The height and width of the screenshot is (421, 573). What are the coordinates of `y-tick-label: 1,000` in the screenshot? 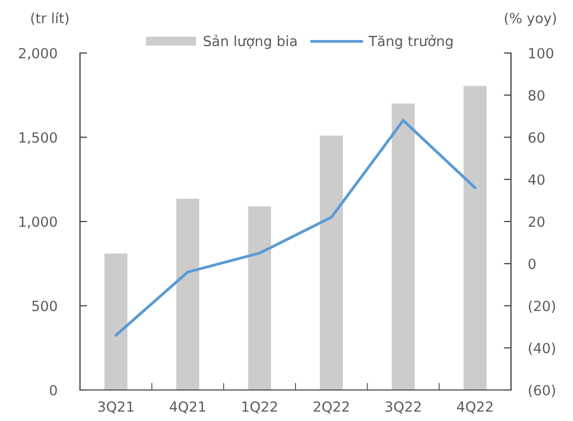 It's located at (38, 222).